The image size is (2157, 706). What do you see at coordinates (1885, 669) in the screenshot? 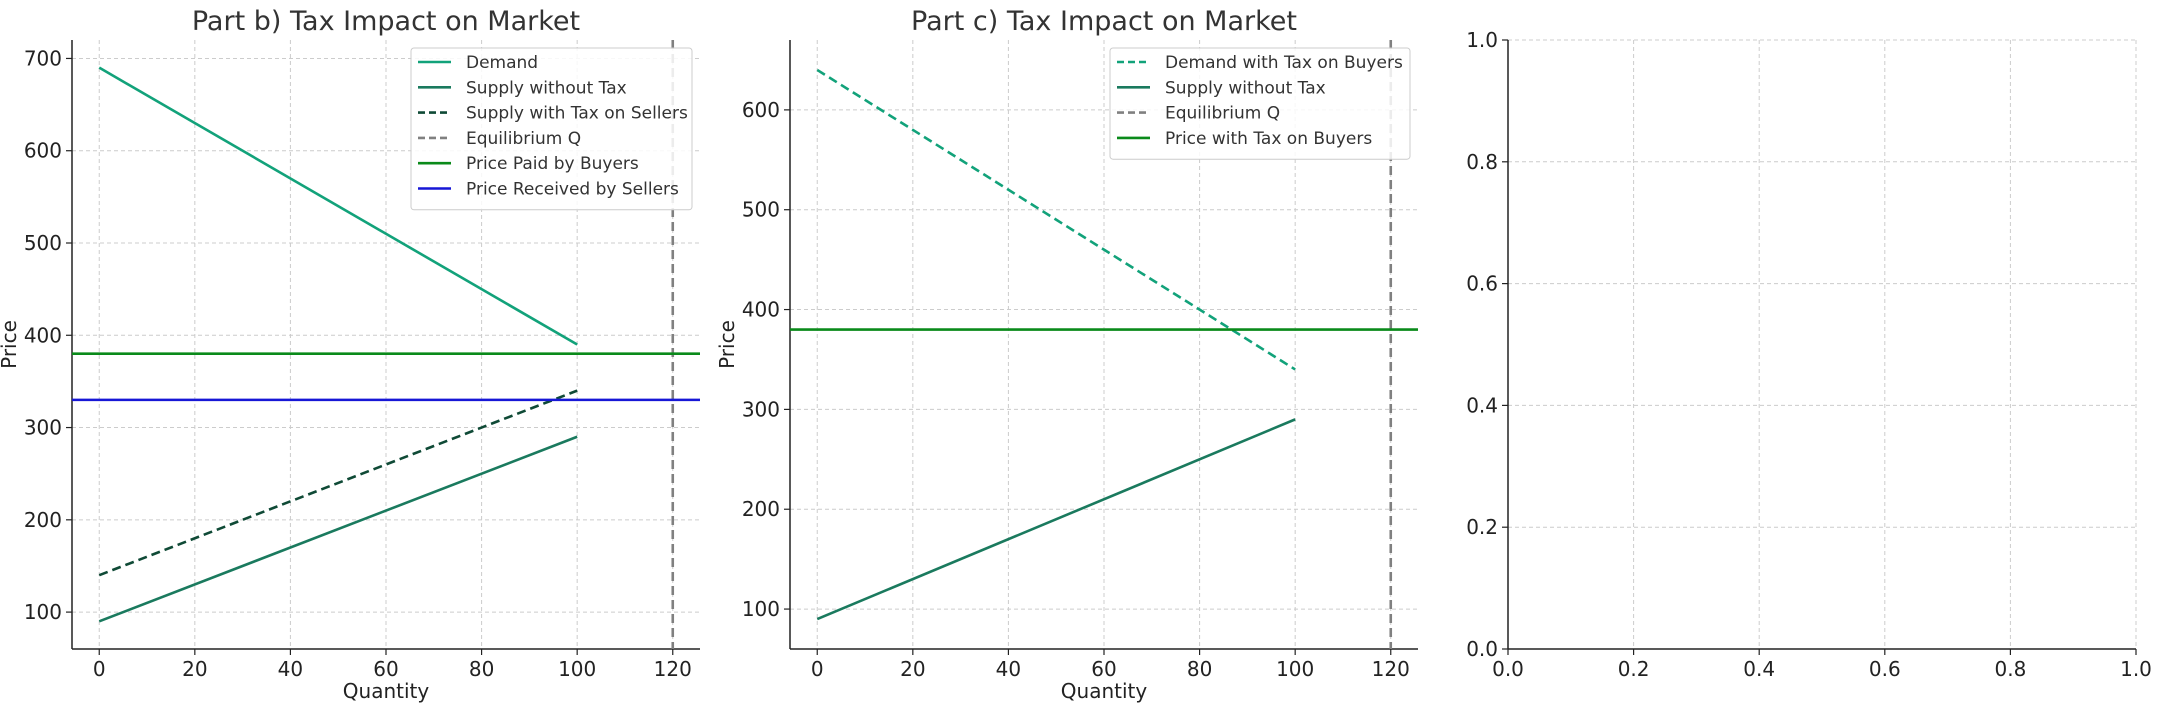
I see `x-tick-label: 0.6` at bounding box center [1885, 669].